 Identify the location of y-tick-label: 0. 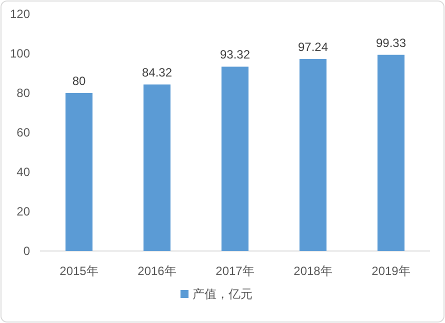
(26, 251).